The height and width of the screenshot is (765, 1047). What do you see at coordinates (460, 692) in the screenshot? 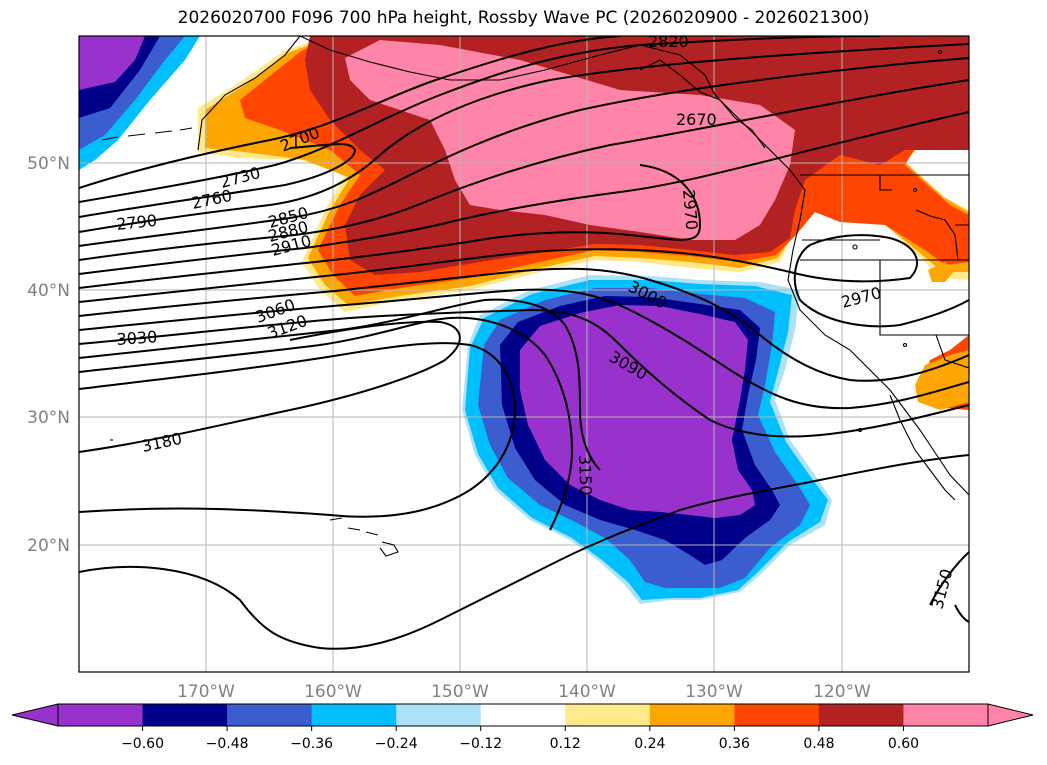
I see `lon-tick-label: 150°W` at bounding box center [460, 692].